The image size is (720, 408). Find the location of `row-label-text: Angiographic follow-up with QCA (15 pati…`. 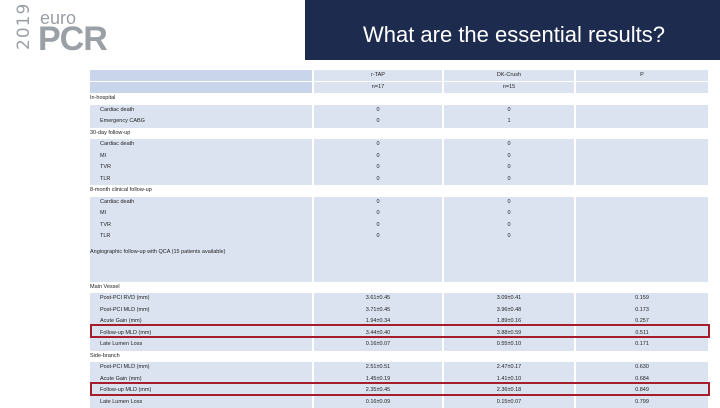

row-label-text: Angiographic follow-up with QCA (15 pati… is located at coordinates (158, 251).